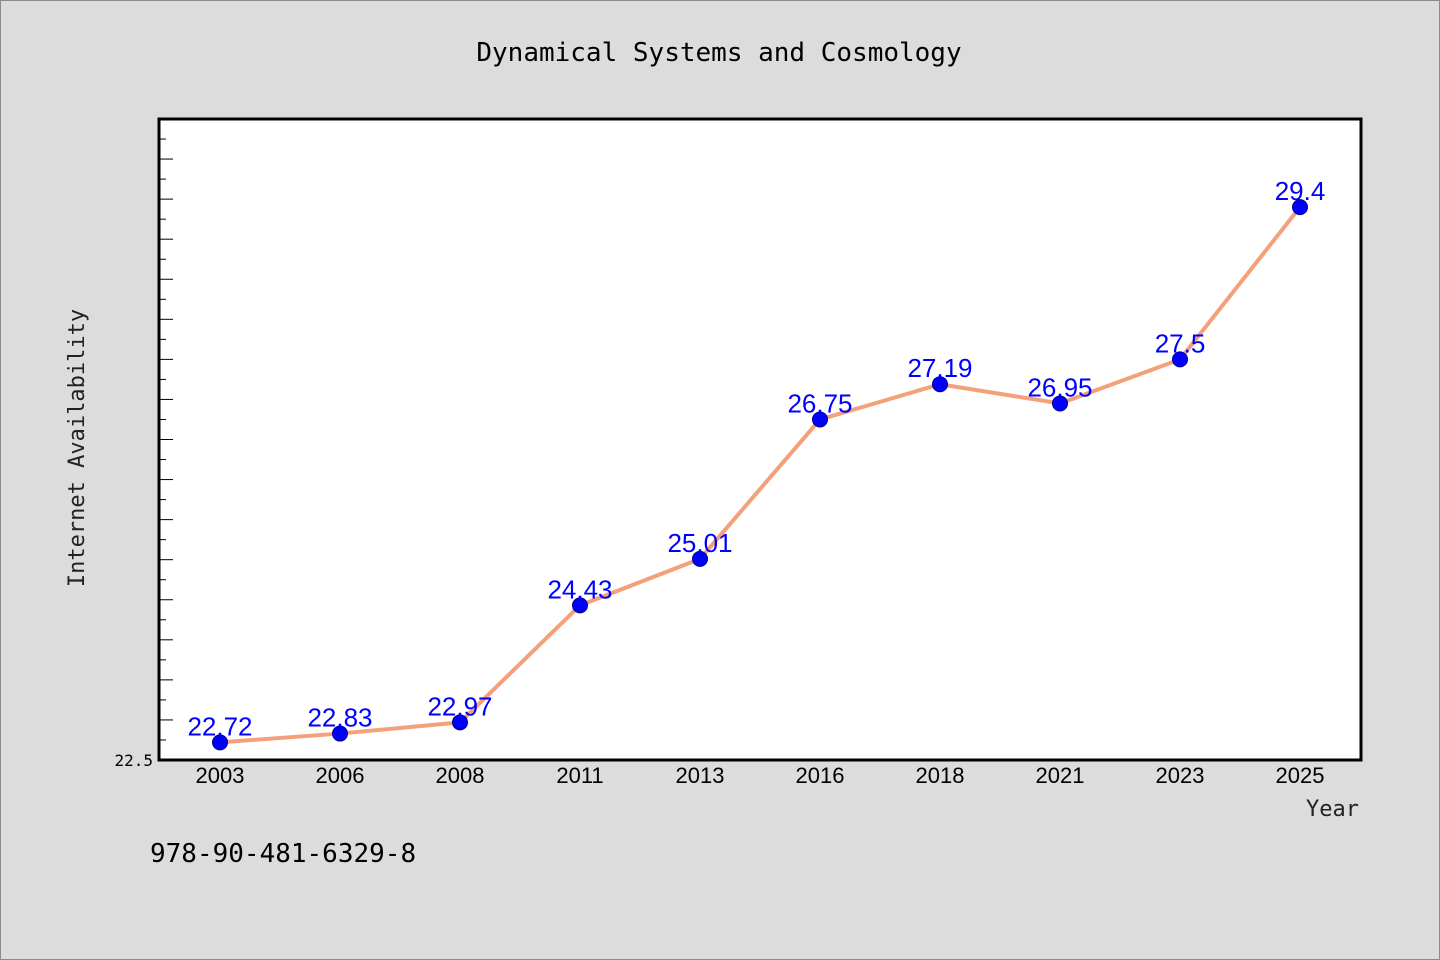 The width and height of the screenshot is (1440, 960). What do you see at coordinates (283, 854) in the screenshot?
I see `isbn-text: 978-90-481-6329-8` at bounding box center [283, 854].